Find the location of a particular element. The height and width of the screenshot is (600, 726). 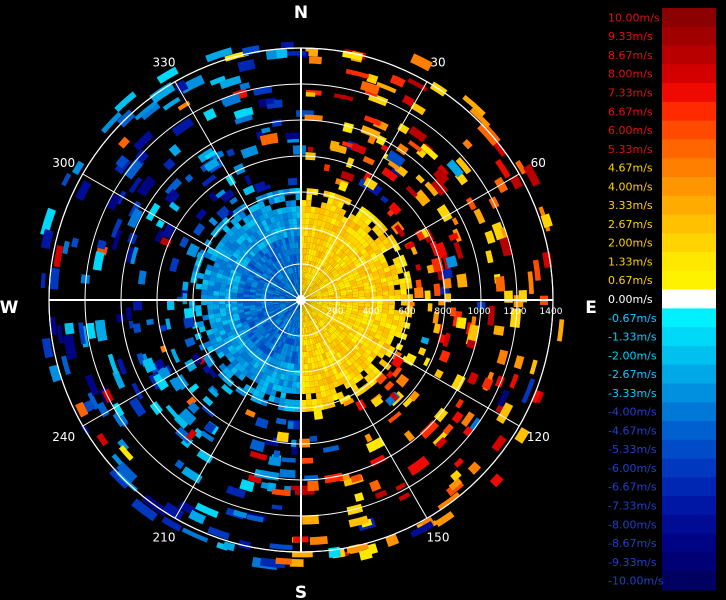

colorbar-label: 10.00m/s is located at coordinates (634, 17).